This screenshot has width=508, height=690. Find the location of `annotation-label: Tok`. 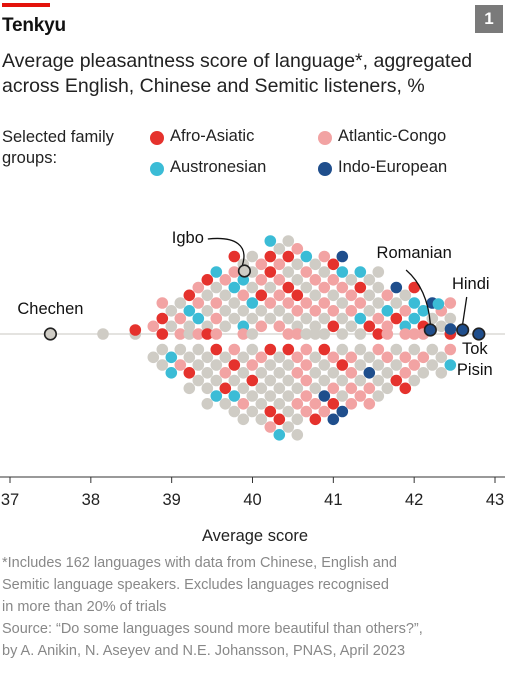

annotation-label: Tok is located at coordinates (475, 349).